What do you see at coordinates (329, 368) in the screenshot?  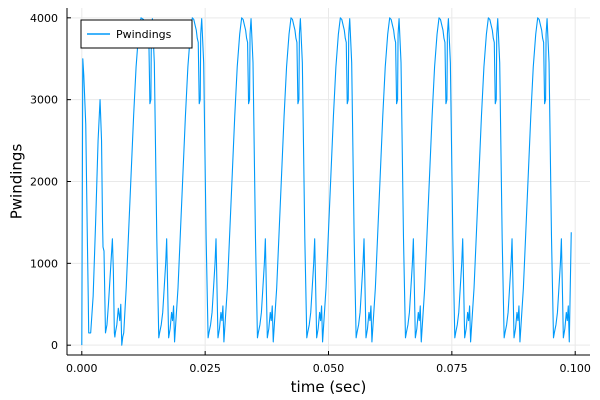 I see `x-tick-label-2: 0.050` at bounding box center [329, 368].